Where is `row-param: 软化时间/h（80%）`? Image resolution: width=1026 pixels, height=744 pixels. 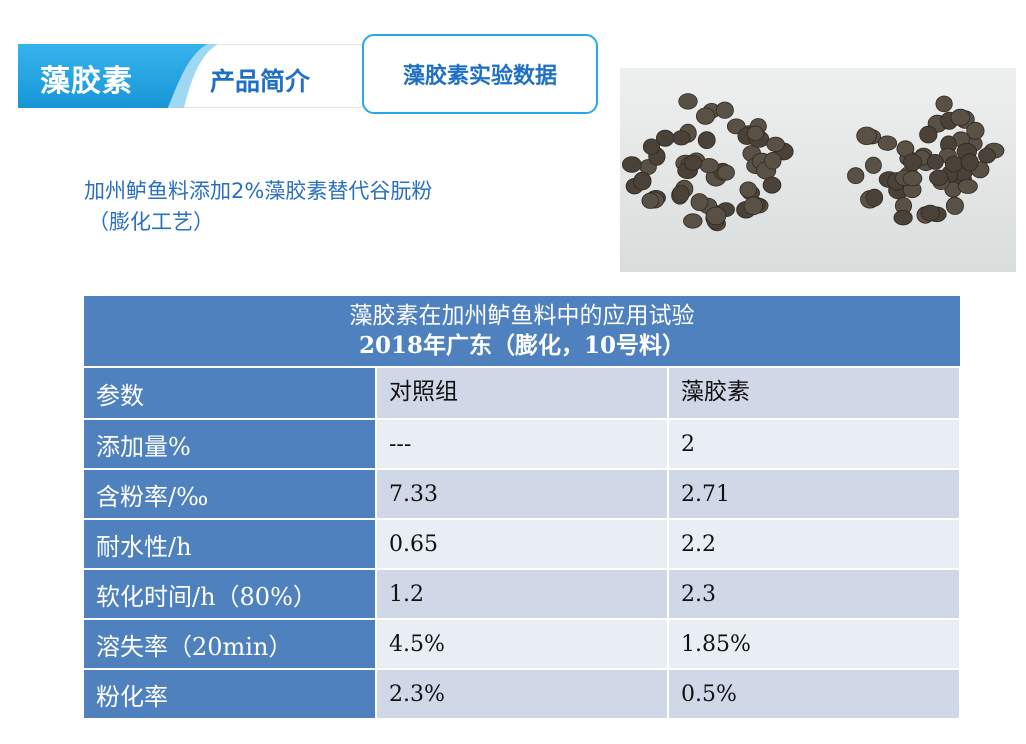 row-param: 软化时间/h（80%） is located at coordinates (230, 594).